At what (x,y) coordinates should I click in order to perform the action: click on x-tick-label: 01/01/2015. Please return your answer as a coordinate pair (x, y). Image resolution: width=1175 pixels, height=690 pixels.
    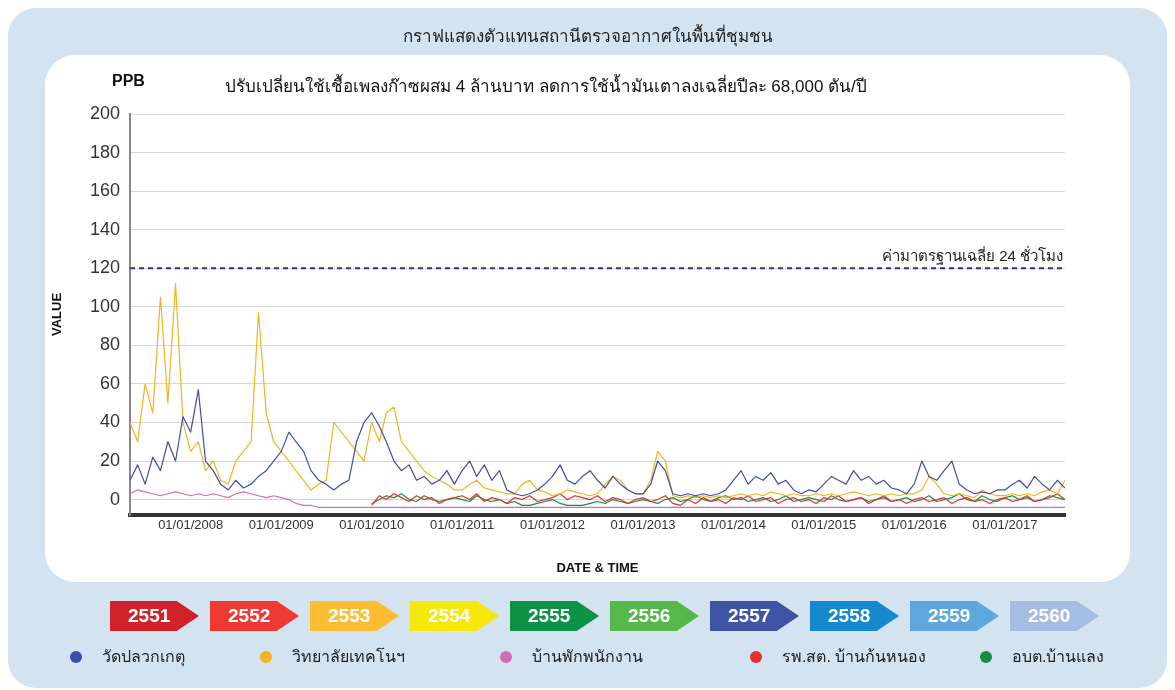
    Looking at the image, I should click on (824, 525).